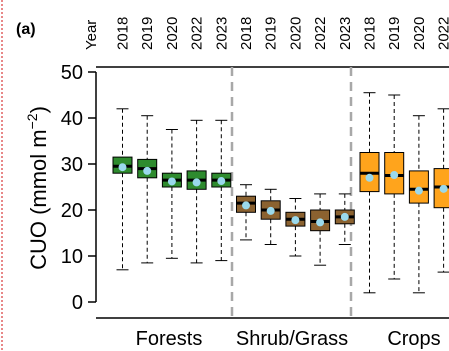 Image resolution: width=449 pixels, height=351 pixels. I want to click on year-label-forests-2020: 2020, so click(172, 33).